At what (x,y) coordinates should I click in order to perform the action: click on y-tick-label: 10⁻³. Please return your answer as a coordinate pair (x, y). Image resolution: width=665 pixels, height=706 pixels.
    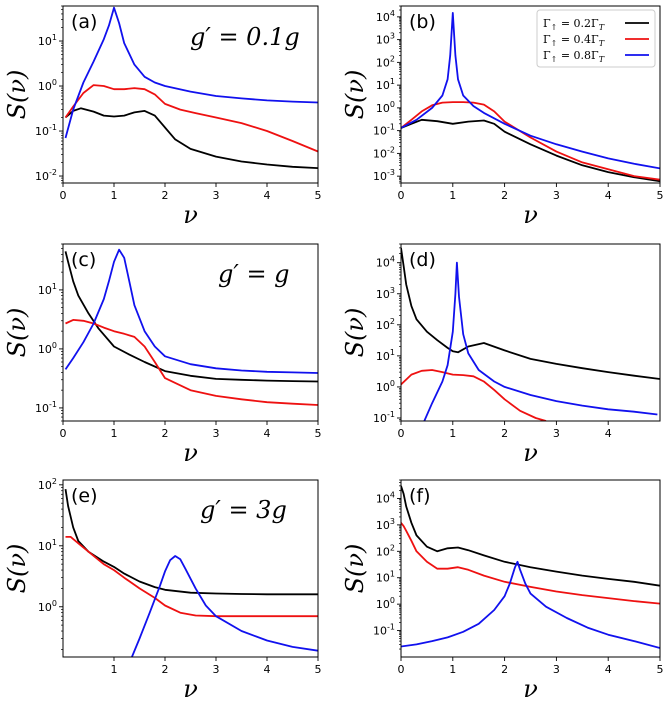
    Looking at the image, I should click on (384, 175).